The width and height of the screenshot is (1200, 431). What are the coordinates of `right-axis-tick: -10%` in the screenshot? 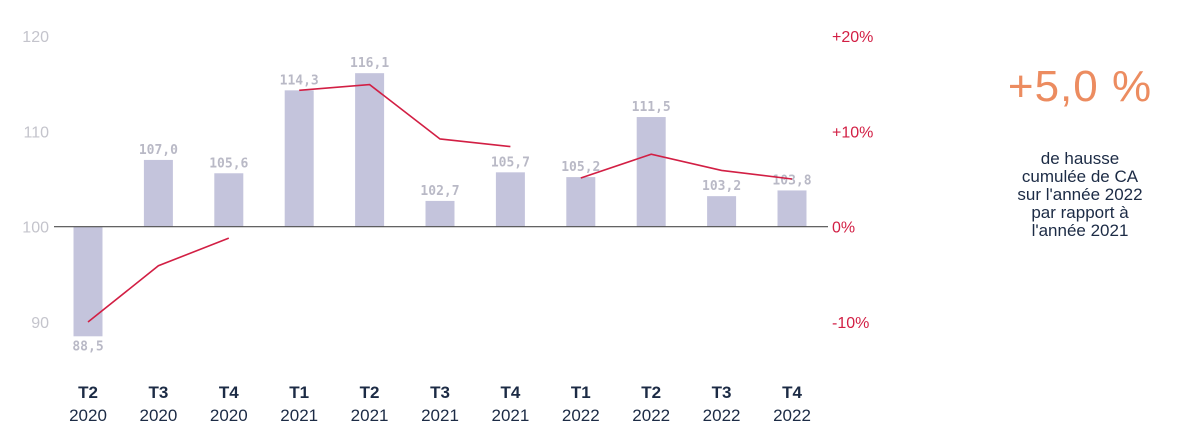 It's located at (850, 323).